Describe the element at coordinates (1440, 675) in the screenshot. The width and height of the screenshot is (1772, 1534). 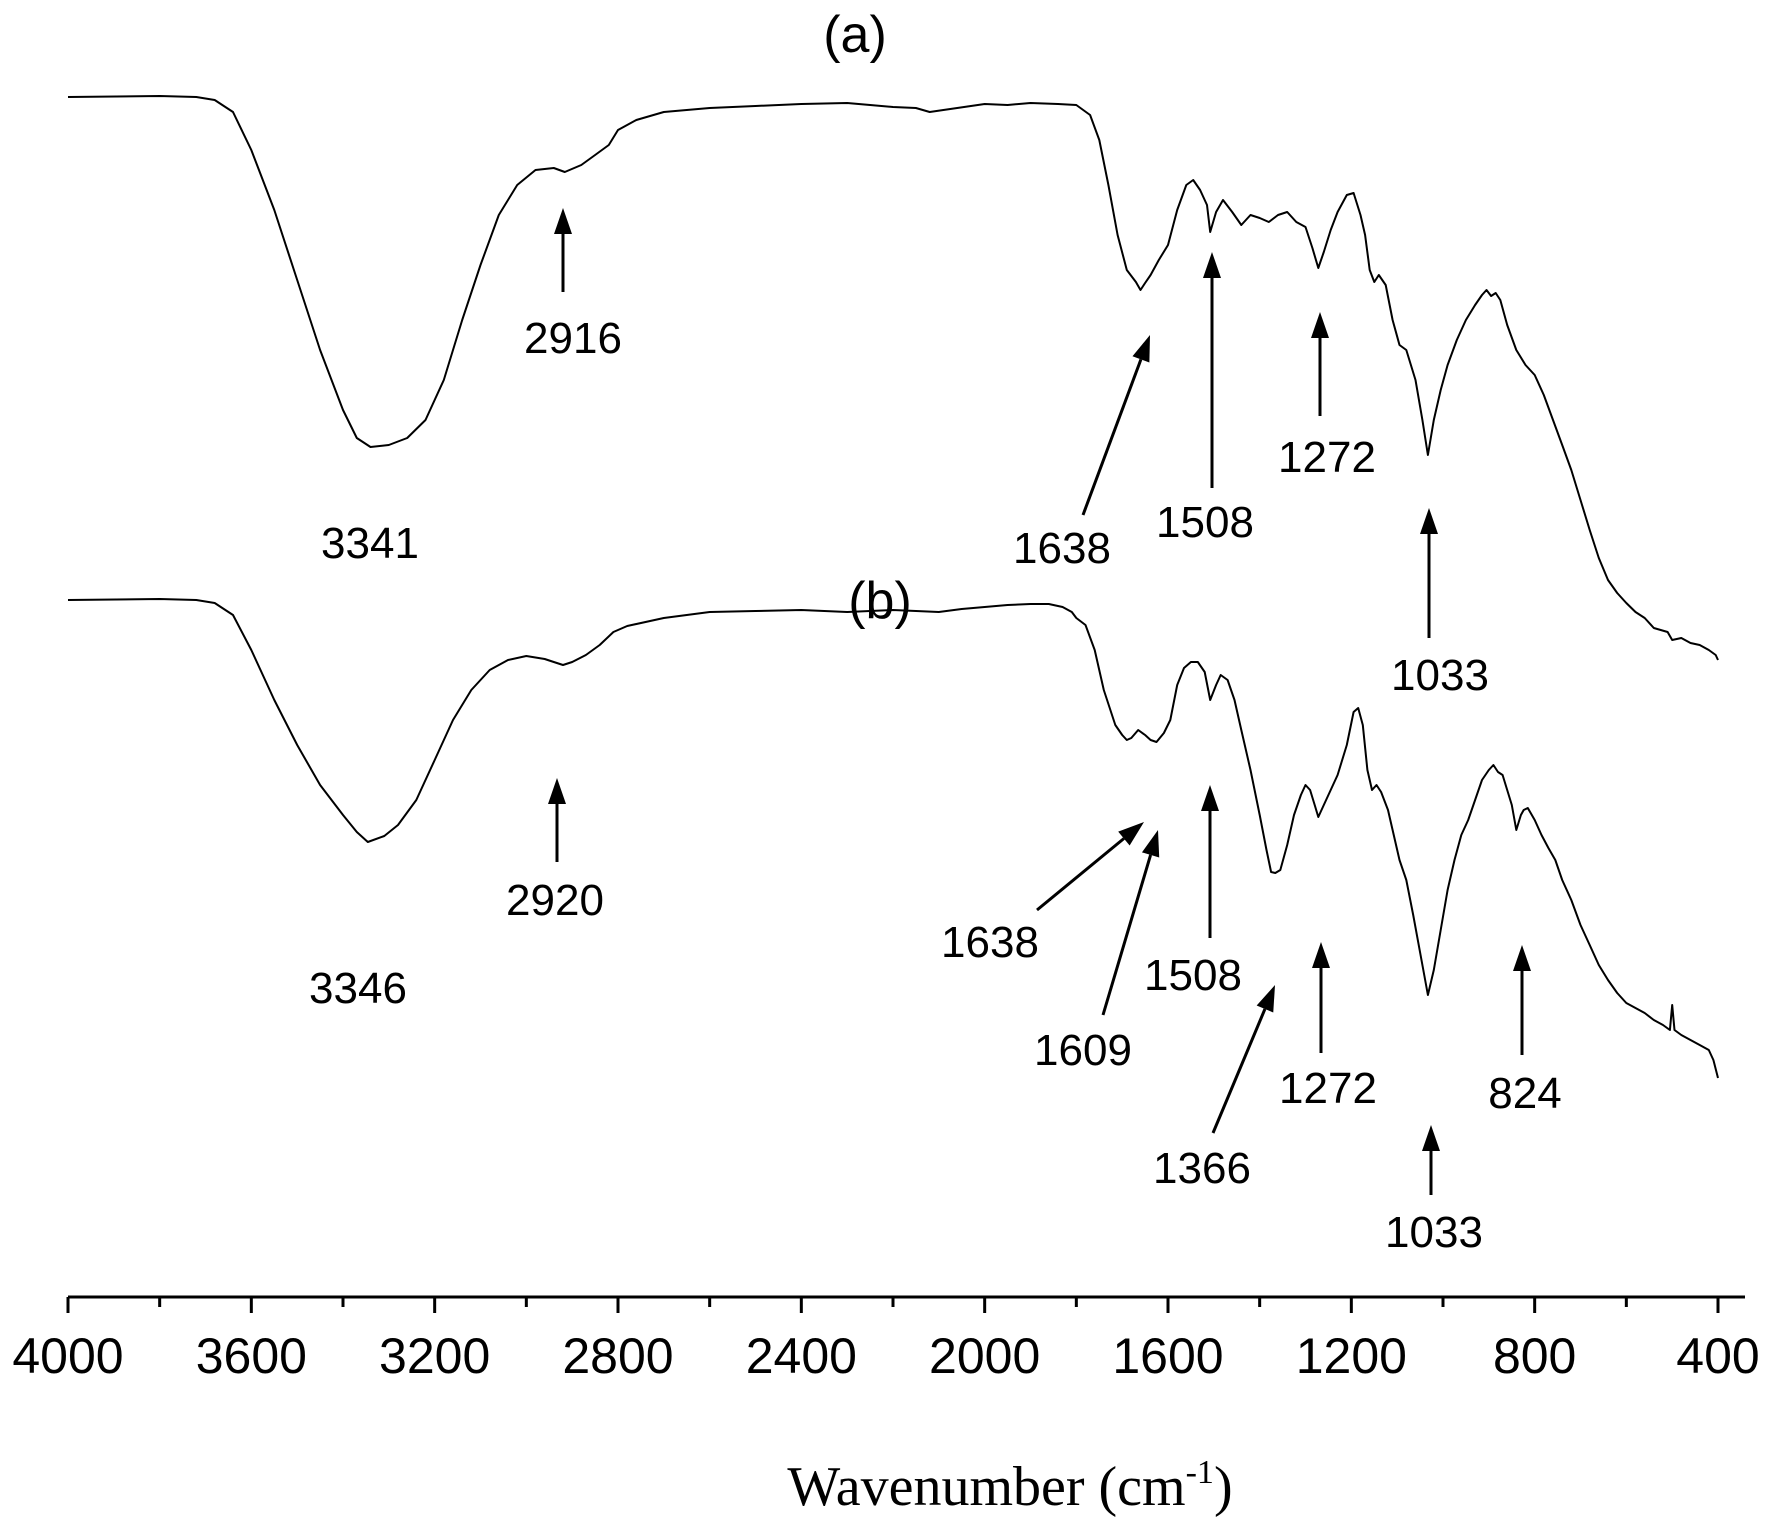
I see `peak-label-a-1033: 1033` at that location.